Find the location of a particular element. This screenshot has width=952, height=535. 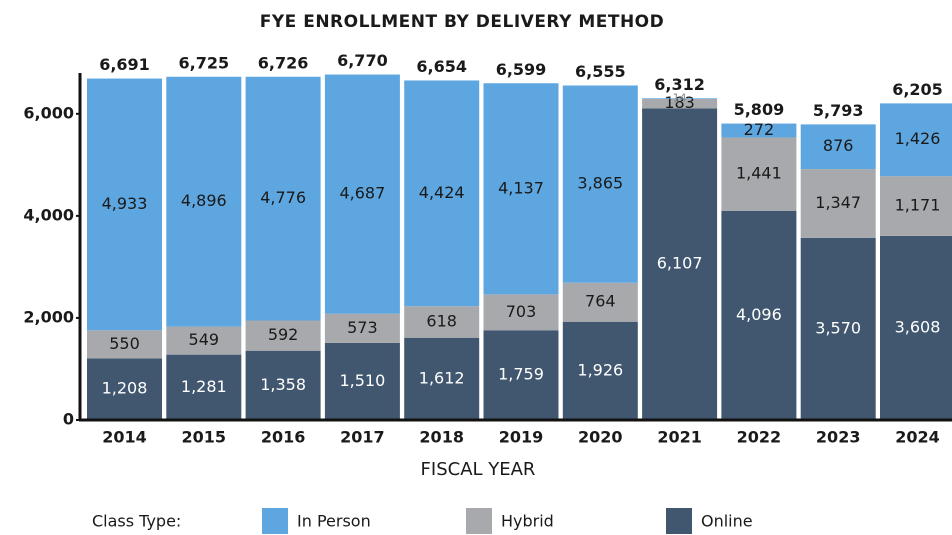

value-label: 4,137 is located at coordinates (521, 187).